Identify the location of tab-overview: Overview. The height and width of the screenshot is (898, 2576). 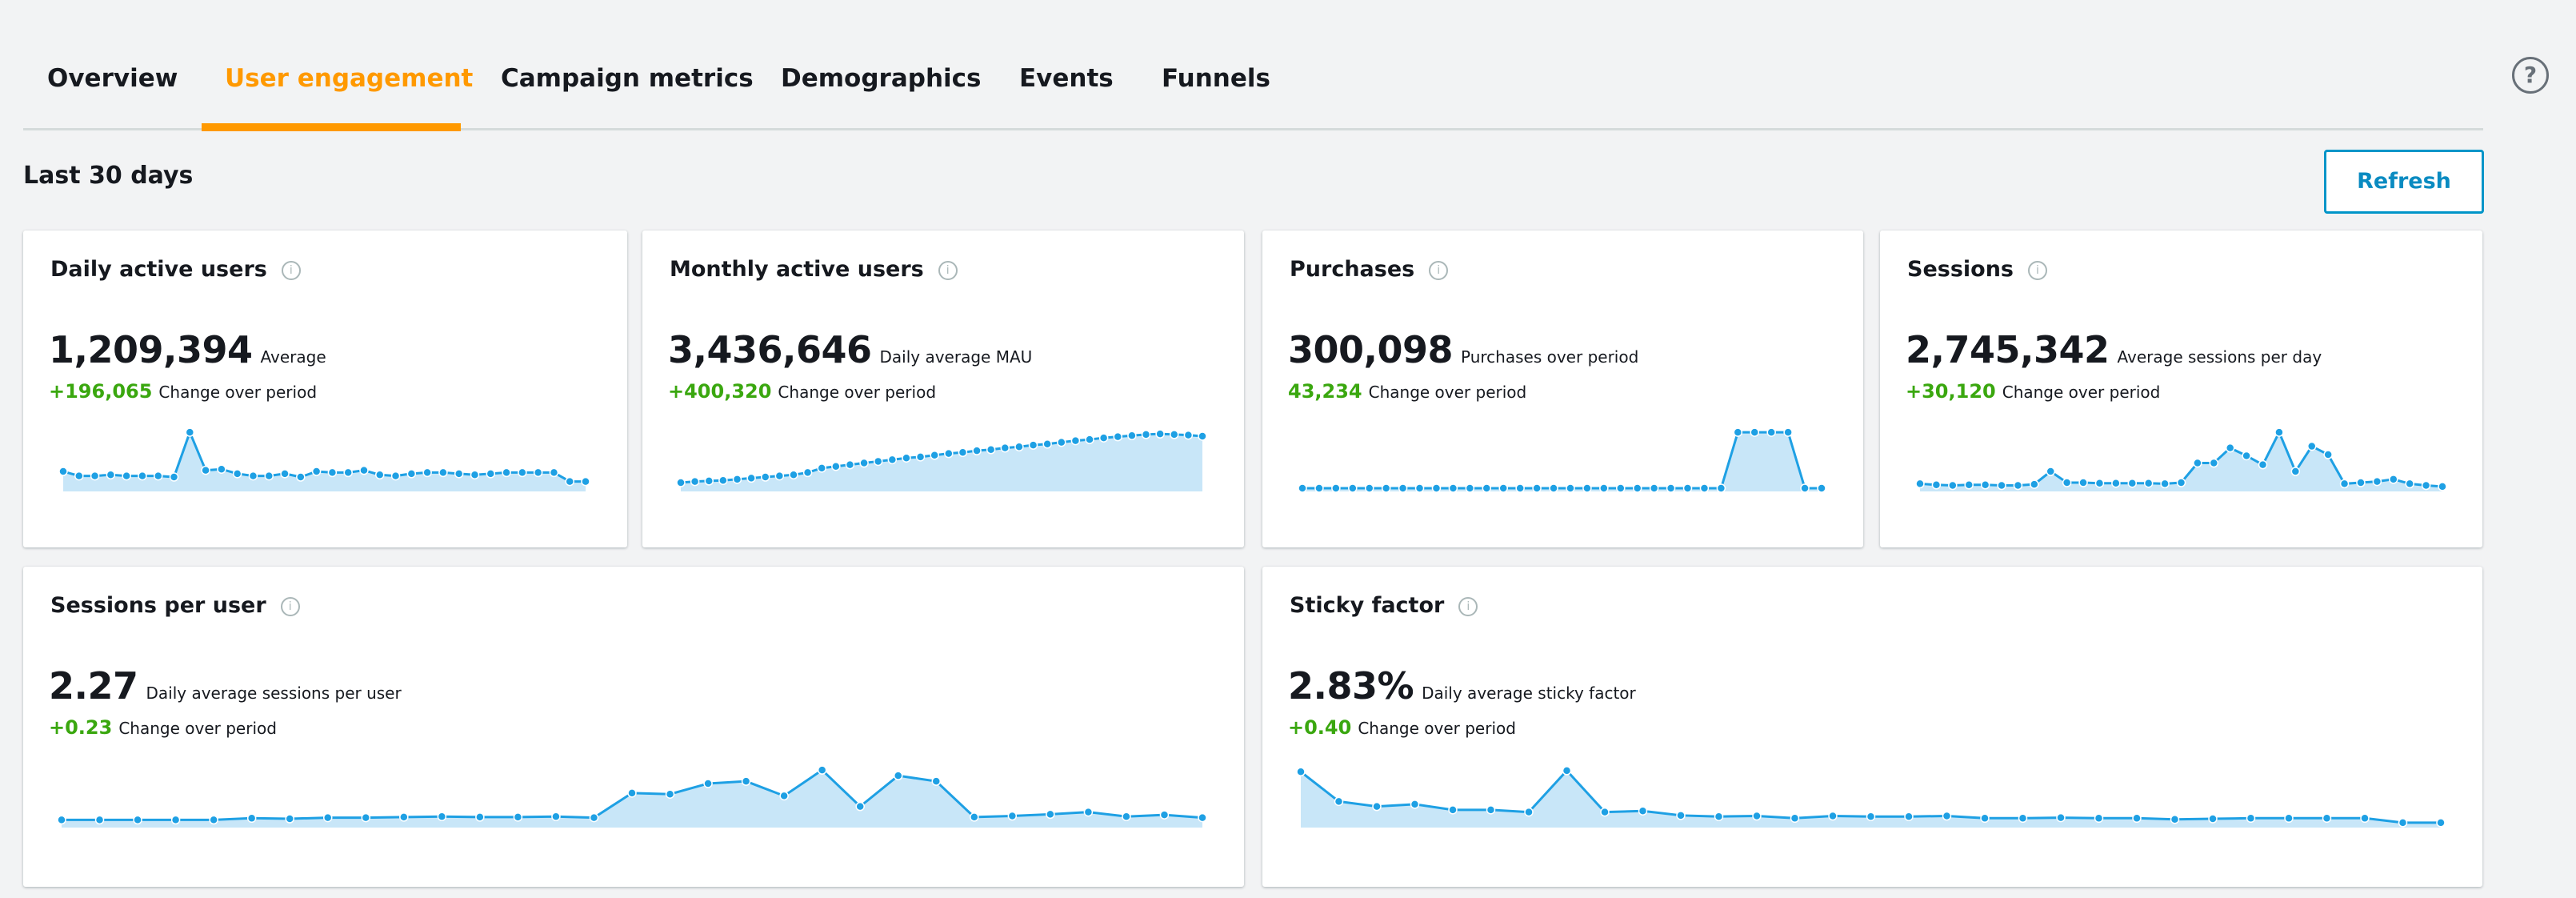
(112, 79).